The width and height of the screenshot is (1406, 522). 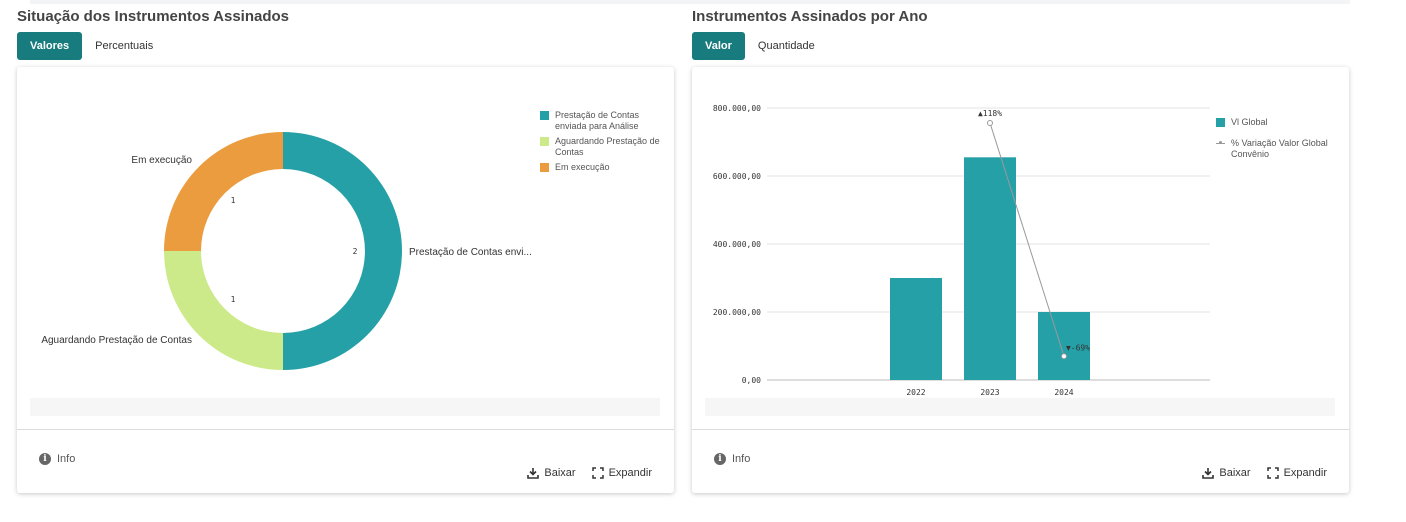 What do you see at coordinates (116, 340) in the screenshot?
I see `slice-category-label: Aguardando Prestação de Contas` at bounding box center [116, 340].